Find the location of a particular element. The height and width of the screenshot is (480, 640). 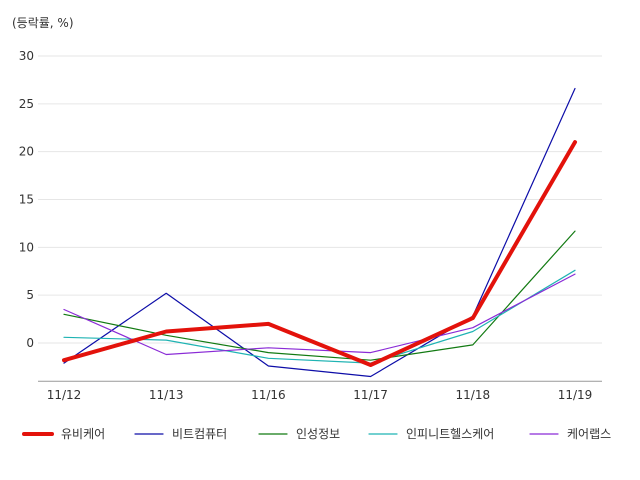

x-tick-label: 11/12 is located at coordinates (64, 395).